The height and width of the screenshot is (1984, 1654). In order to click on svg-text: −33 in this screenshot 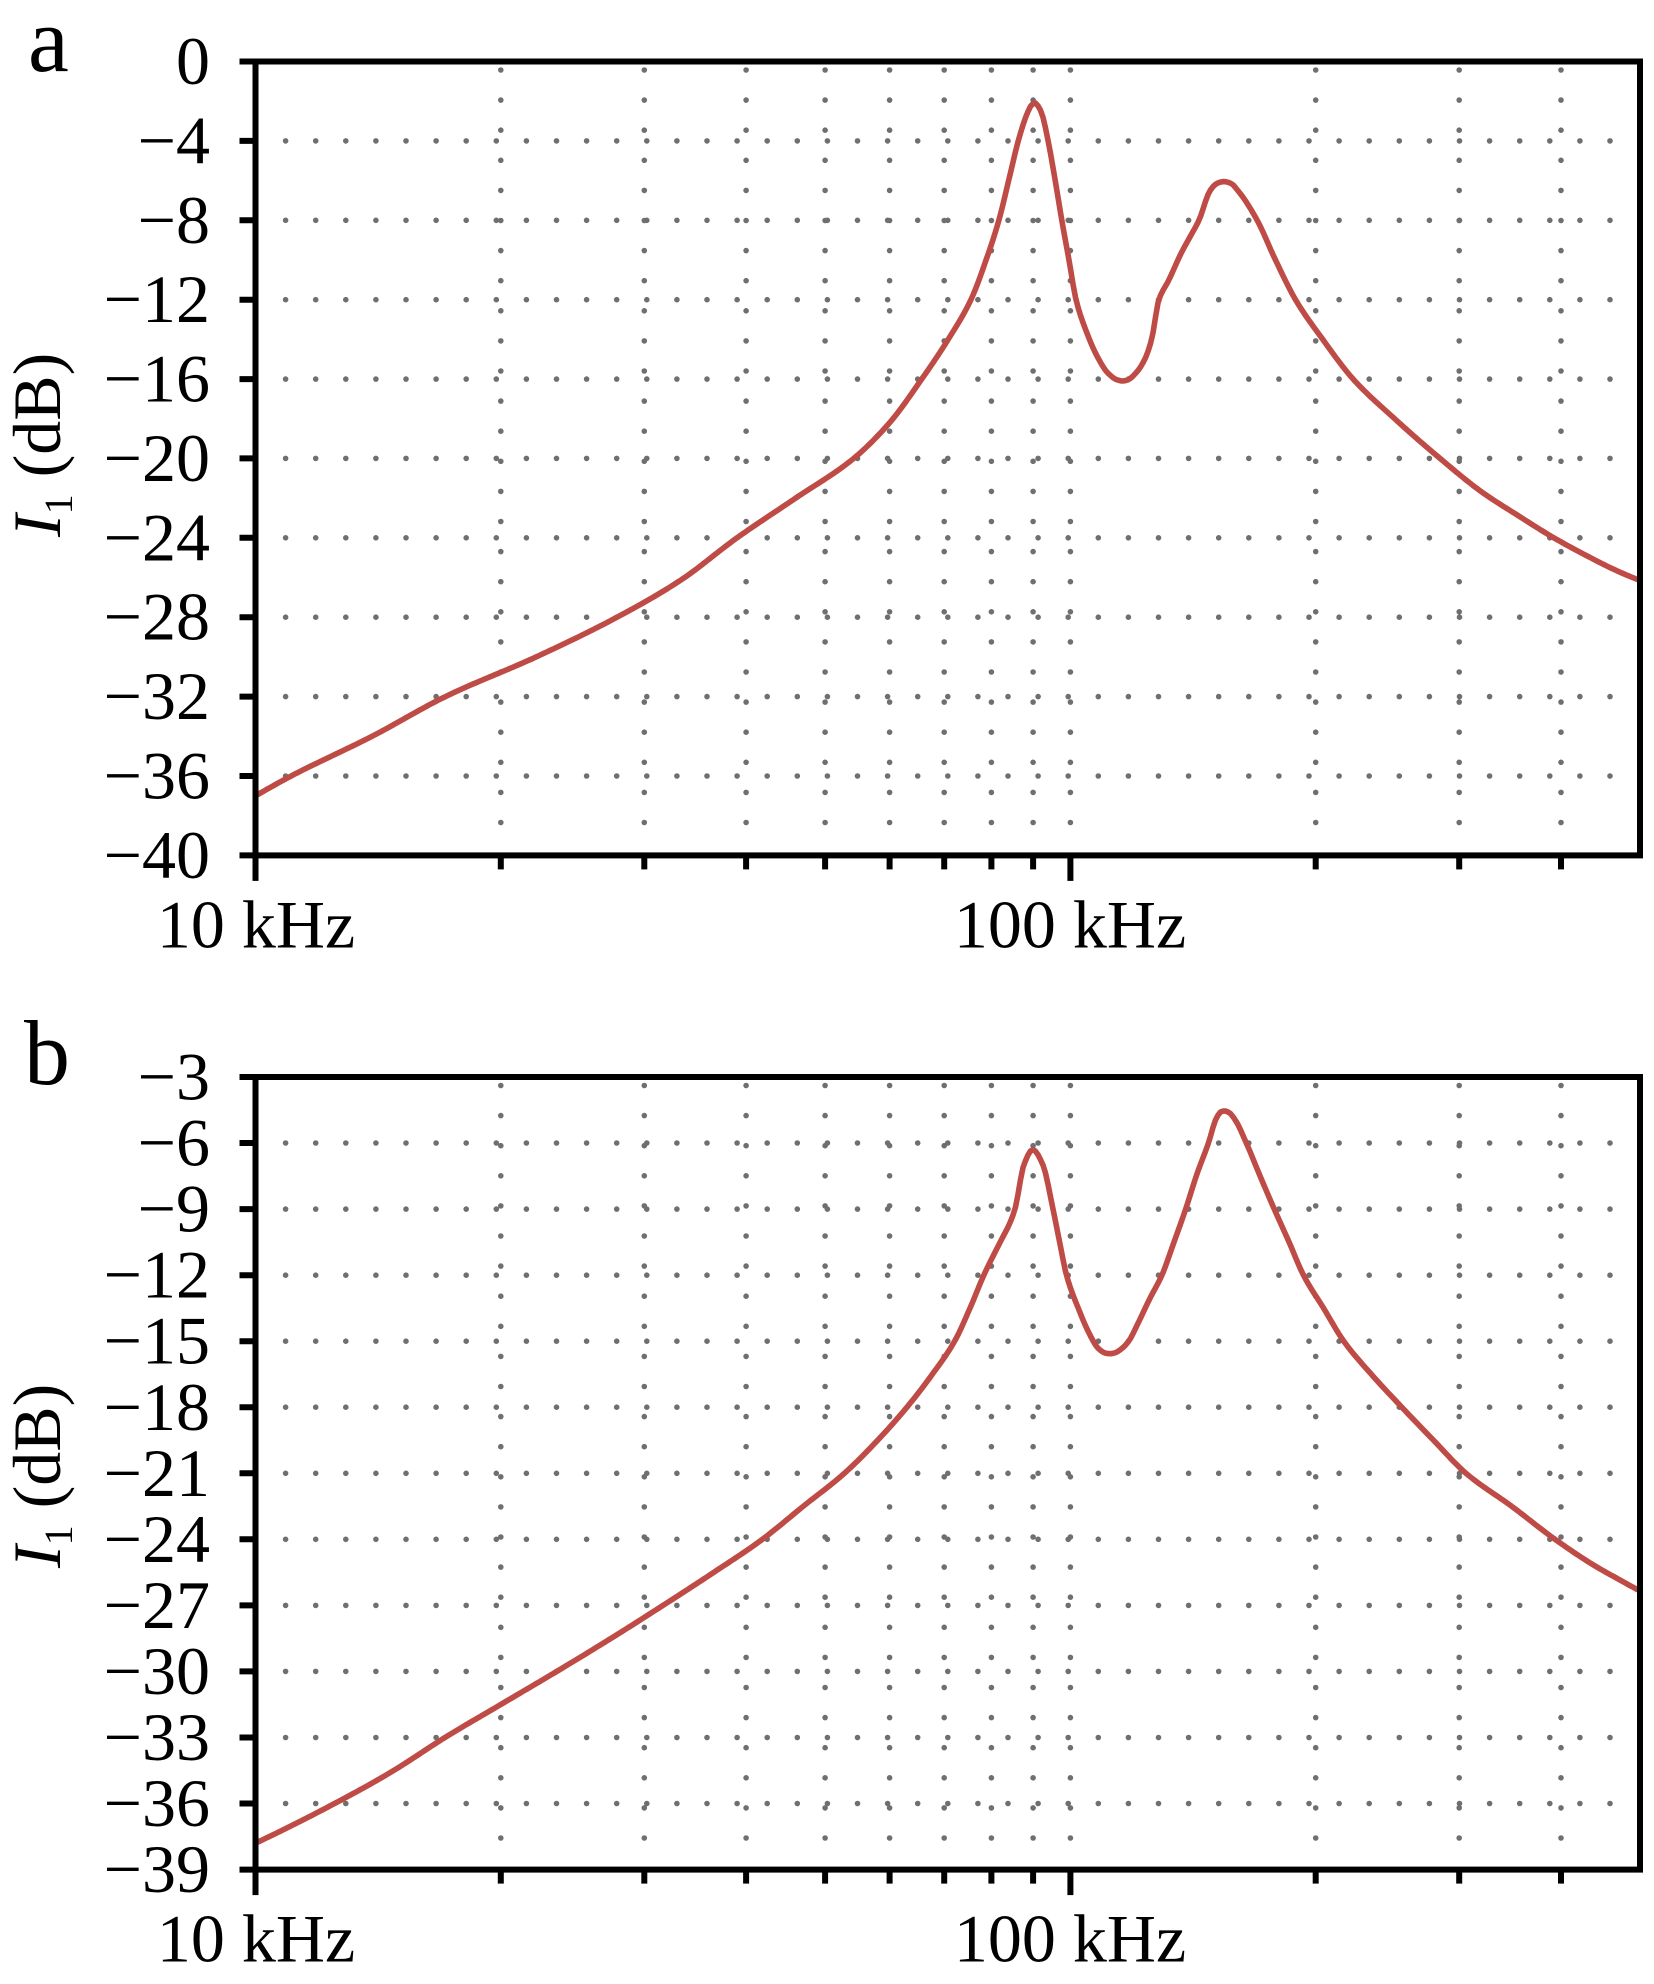, I will do `click(157, 1737)`.